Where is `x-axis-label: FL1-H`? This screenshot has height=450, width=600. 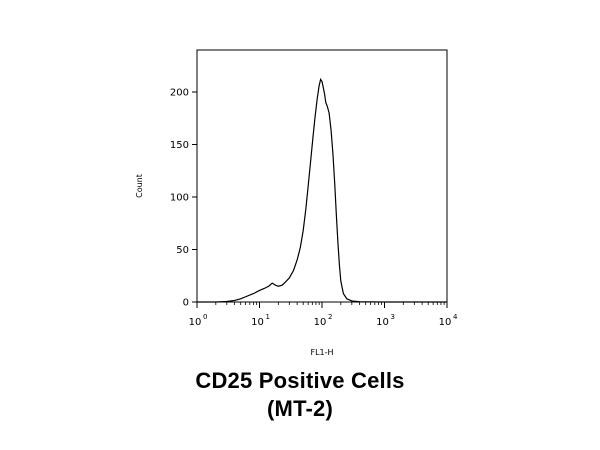
x-axis-label: FL1-H is located at coordinates (321, 352).